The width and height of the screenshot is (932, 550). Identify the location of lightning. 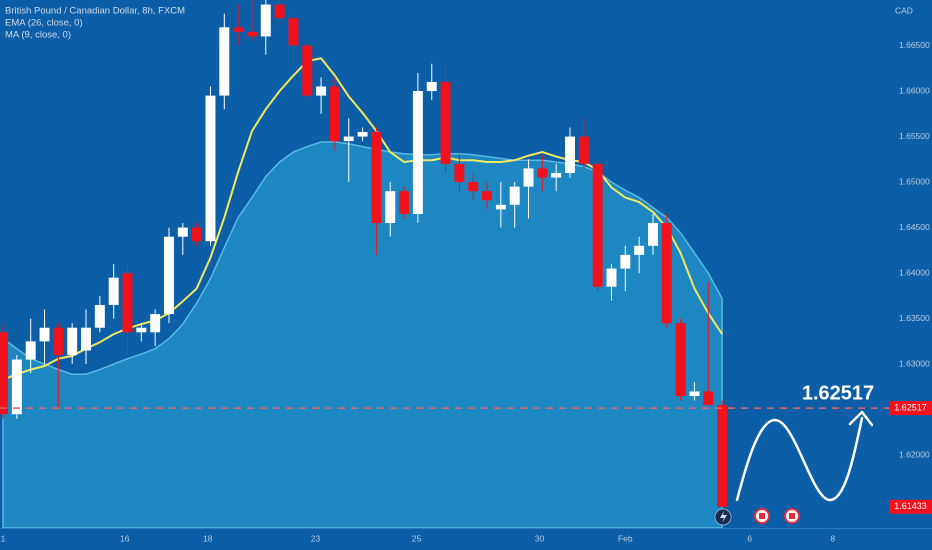
(723, 517).